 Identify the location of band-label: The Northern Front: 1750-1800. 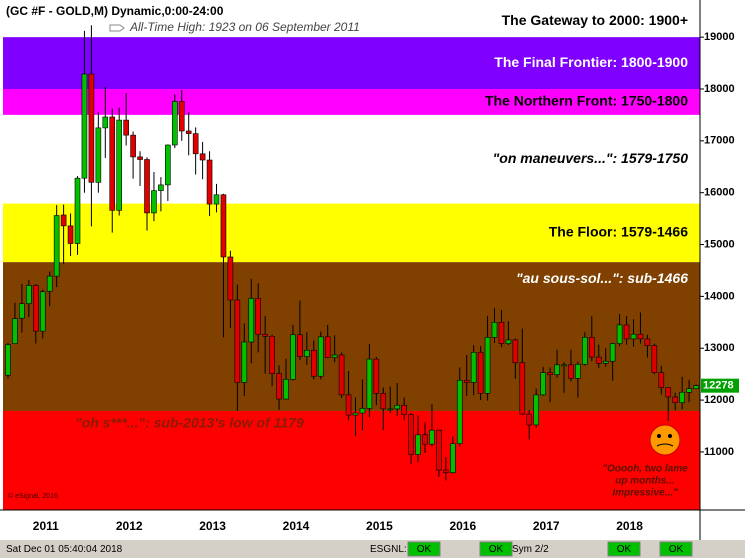
(586, 101).